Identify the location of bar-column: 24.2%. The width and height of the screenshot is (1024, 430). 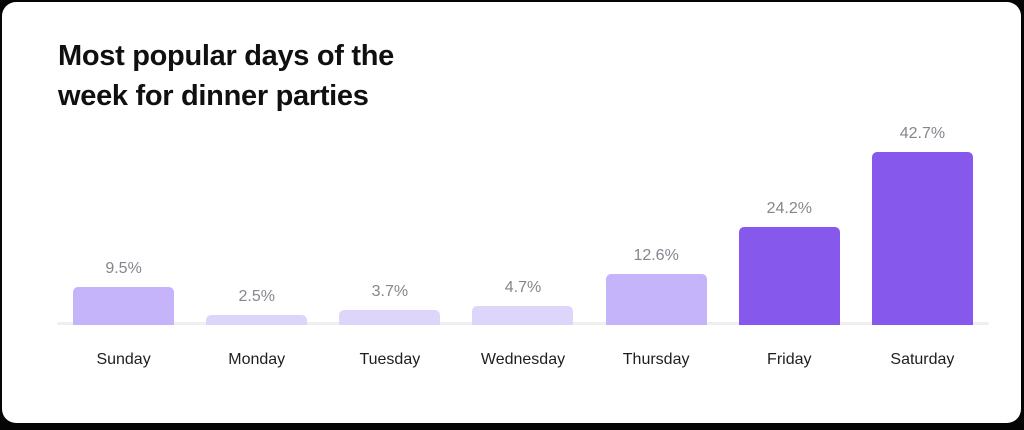
(789, 262).